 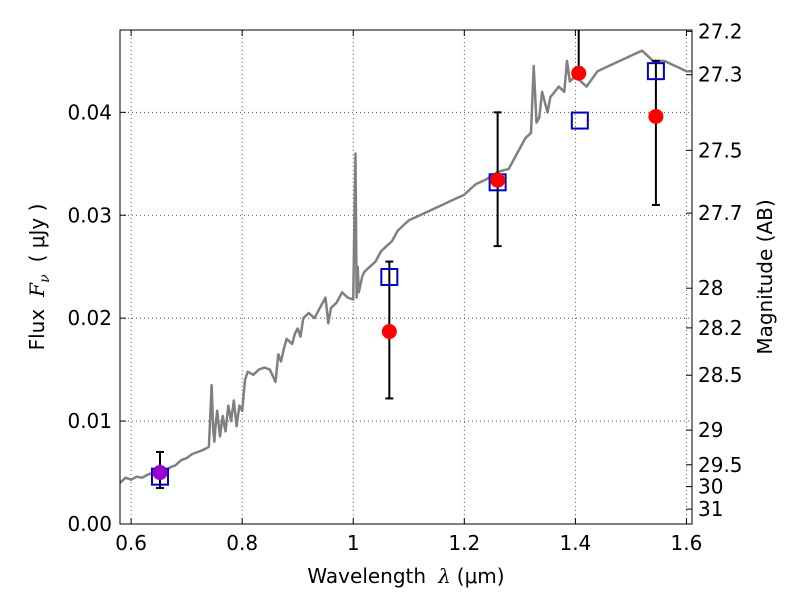 I want to click on mag-tick-label: 27.5, so click(x=720, y=150).